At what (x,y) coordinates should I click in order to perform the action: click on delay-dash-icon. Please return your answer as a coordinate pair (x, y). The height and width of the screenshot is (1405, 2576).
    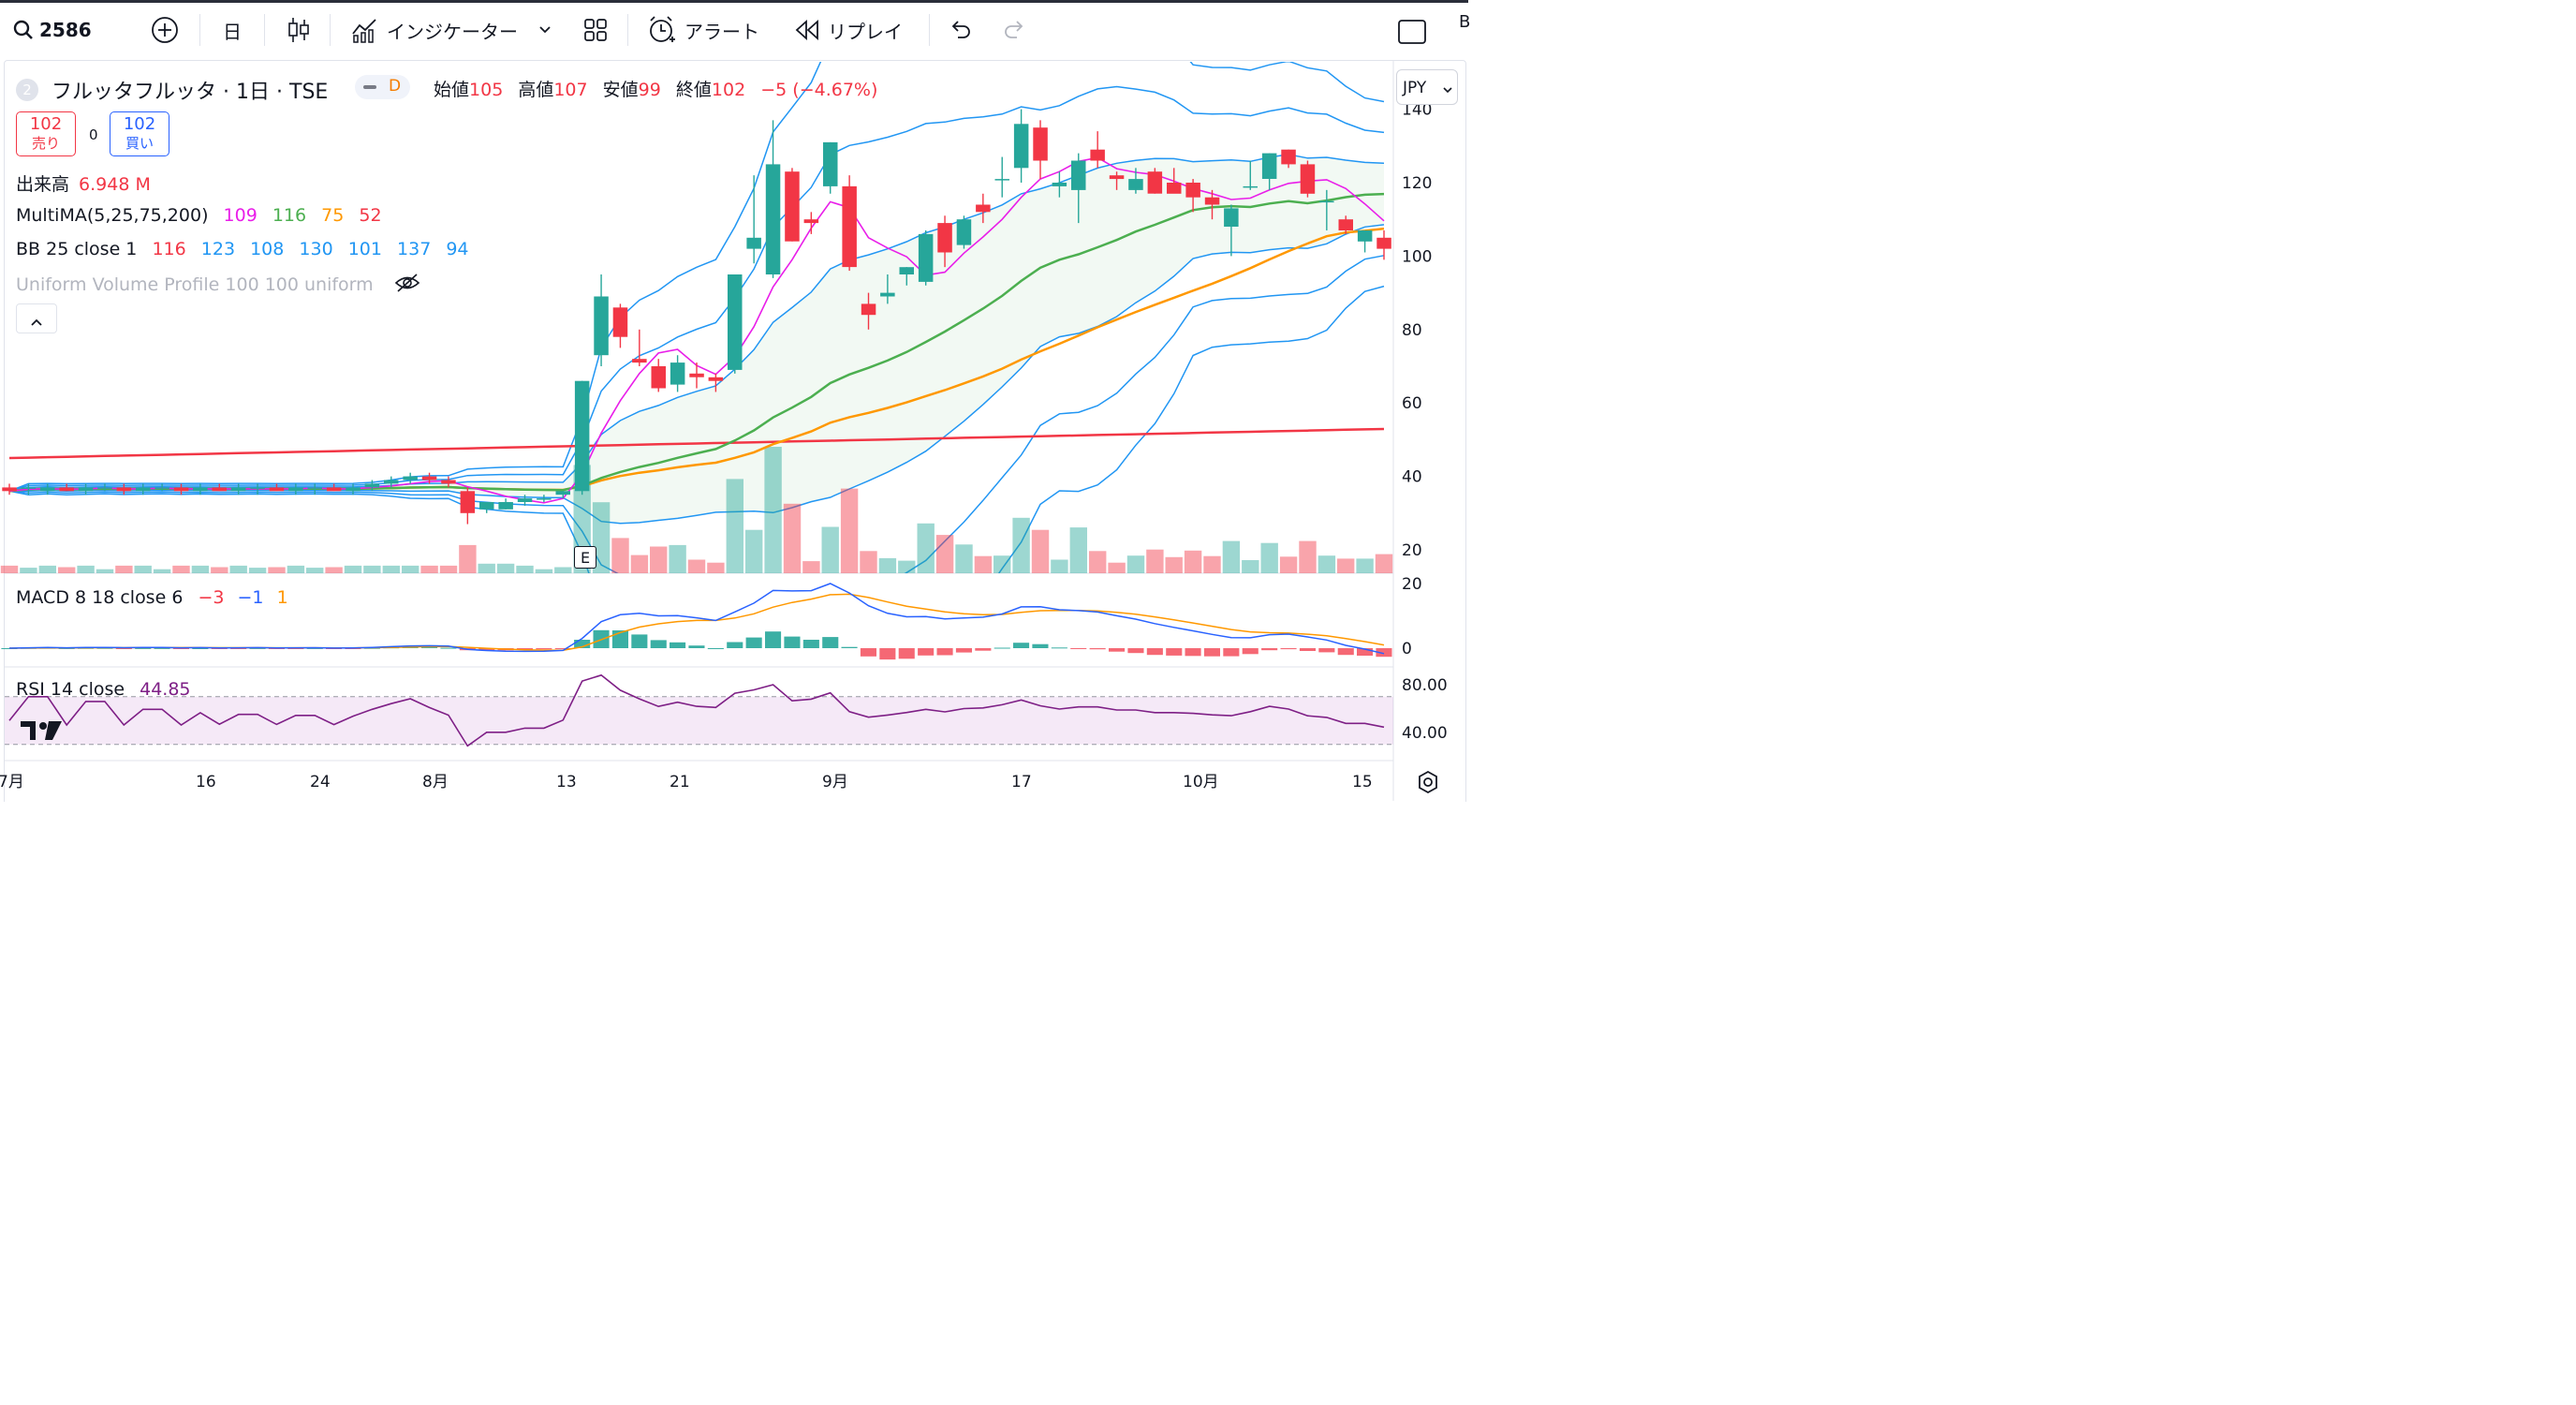
    Looking at the image, I should click on (369, 87).